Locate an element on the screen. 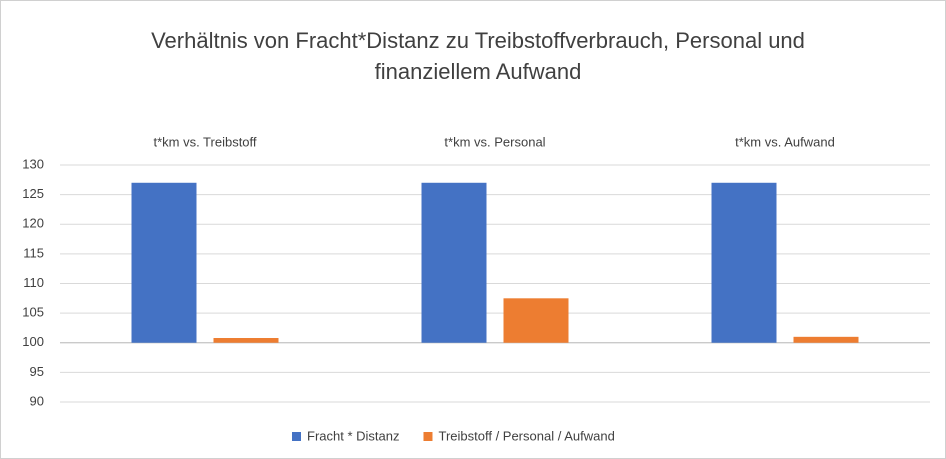  y-tick-label: 105 is located at coordinates (33, 312).